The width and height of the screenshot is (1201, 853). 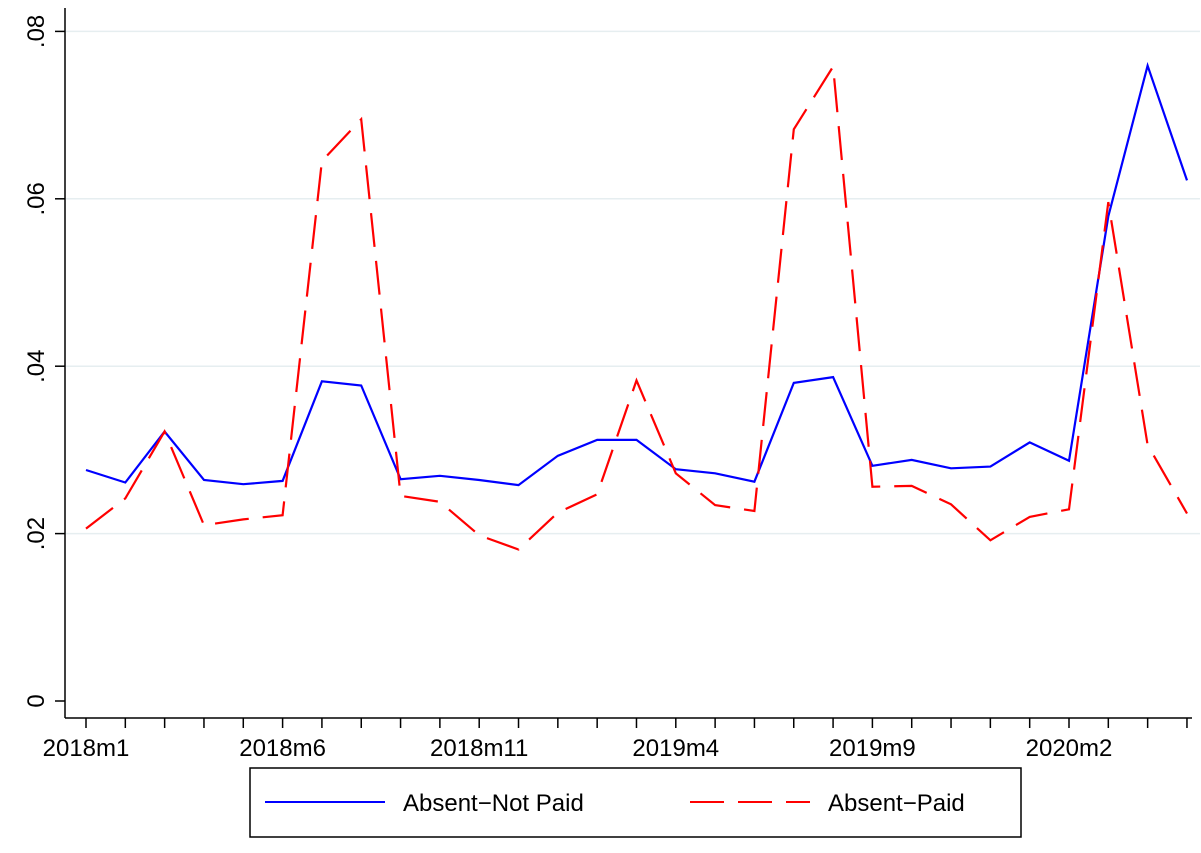 What do you see at coordinates (615, 740) in the screenshot?
I see `x-axis-ticks: 2018m1 2018m6 2018m11 2019m4 2019m9 2020m2` at bounding box center [615, 740].